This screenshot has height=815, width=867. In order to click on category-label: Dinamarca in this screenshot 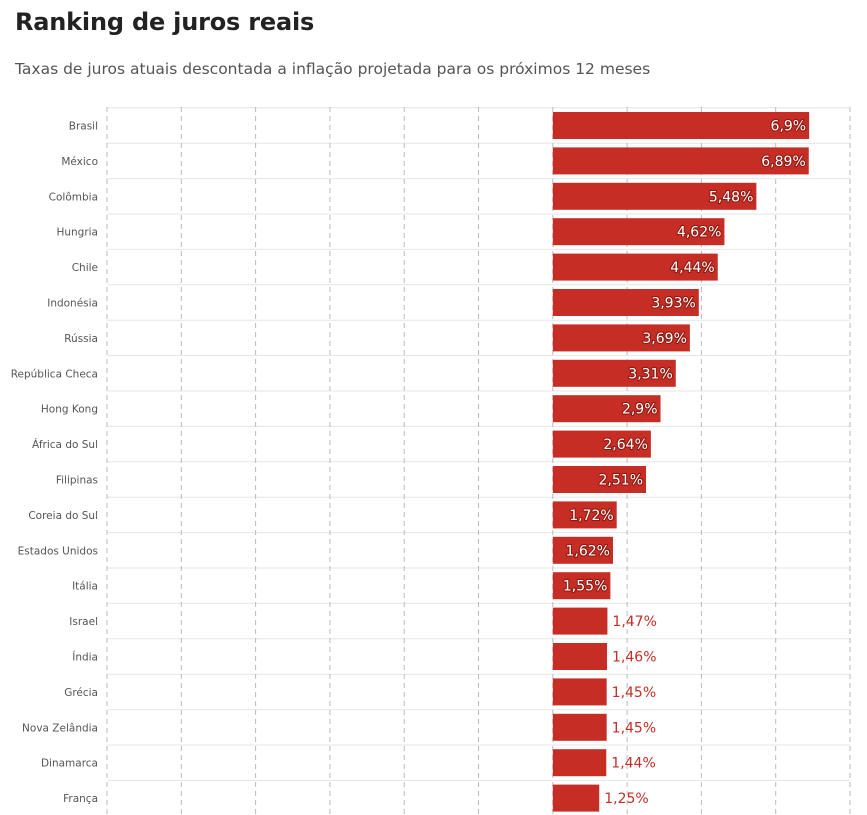, I will do `click(69, 764)`.